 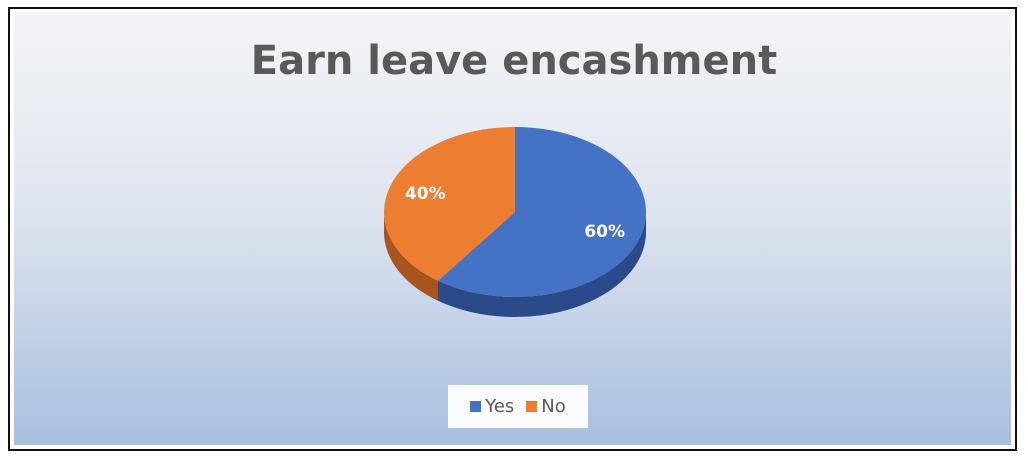 What do you see at coordinates (542, 264) in the screenshot?
I see `pie-side-yes` at bounding box center [542, 264].